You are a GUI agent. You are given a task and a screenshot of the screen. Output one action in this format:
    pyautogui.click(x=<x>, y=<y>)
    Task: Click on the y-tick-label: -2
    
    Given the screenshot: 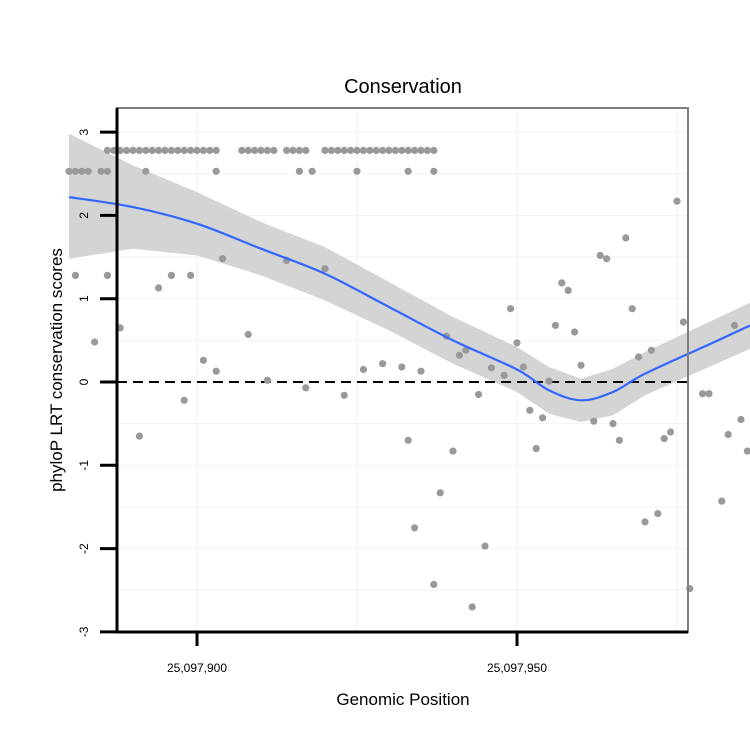 What is the action you would take?
    pyautogui.click(x=84, y=548)
    